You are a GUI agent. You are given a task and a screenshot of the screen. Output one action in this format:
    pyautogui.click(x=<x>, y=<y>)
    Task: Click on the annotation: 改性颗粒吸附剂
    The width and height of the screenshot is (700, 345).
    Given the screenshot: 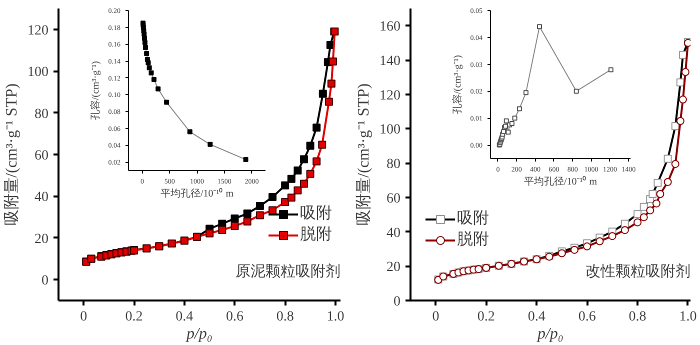 What is the action you would take?
    pyautogui.click(x=638, y=271)
    